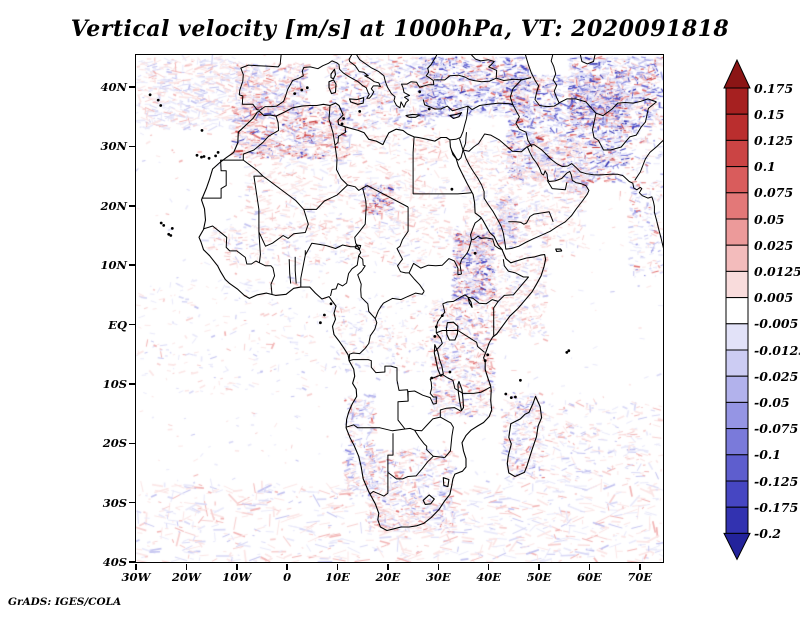 The image size is (800, 618). Describe the element at coordinates (769, 219) in the screenshot. I see `colorbar-label: 0.05` at that location.